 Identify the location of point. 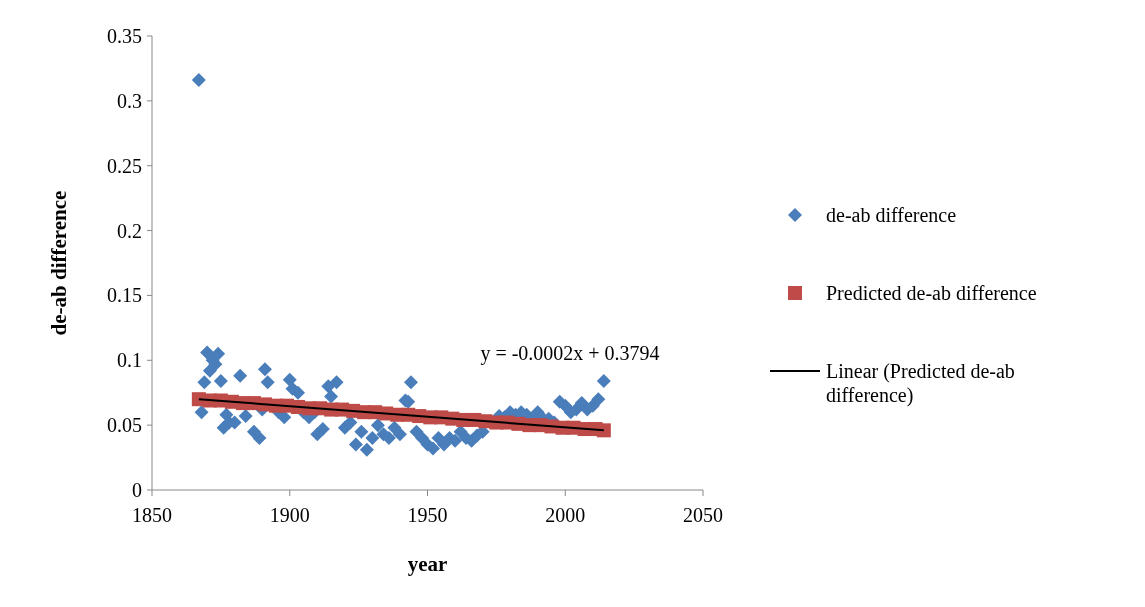
(603, 430).